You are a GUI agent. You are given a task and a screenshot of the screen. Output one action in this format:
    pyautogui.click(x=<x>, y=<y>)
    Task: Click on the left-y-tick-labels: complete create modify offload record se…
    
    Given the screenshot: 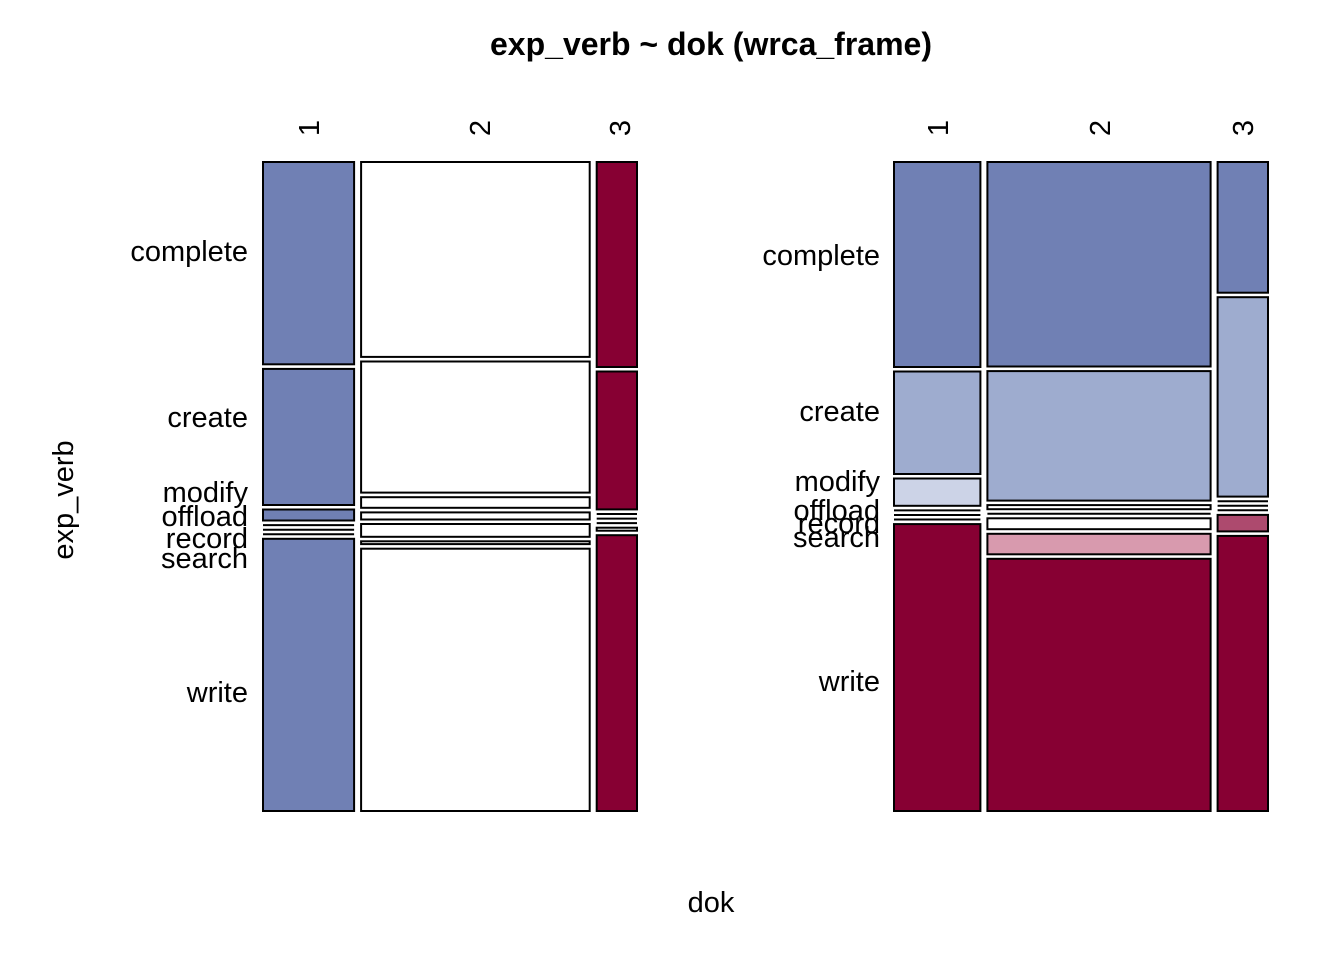 What is the action you would take?
    pyautogui.click(x=189, y=472)
    